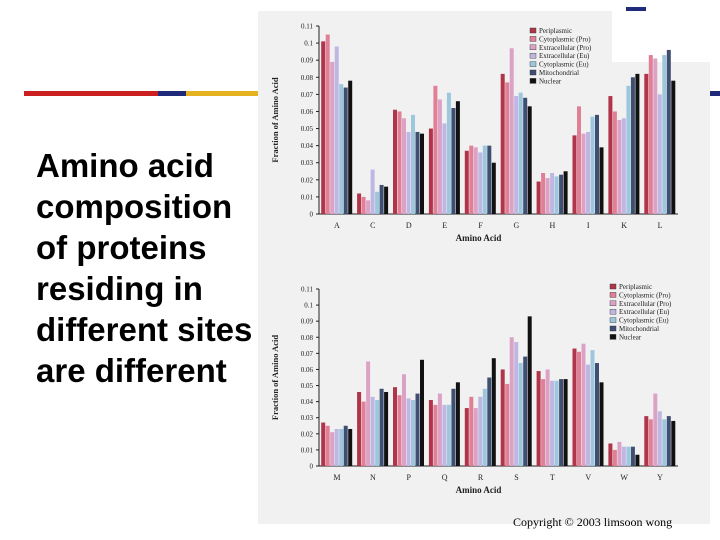 The image size is (720, 540). What do you see at coordinates (312, 467) in the screenshot?
I see `chart1-y-tick-label: 0` at bounding box center [312, 467].